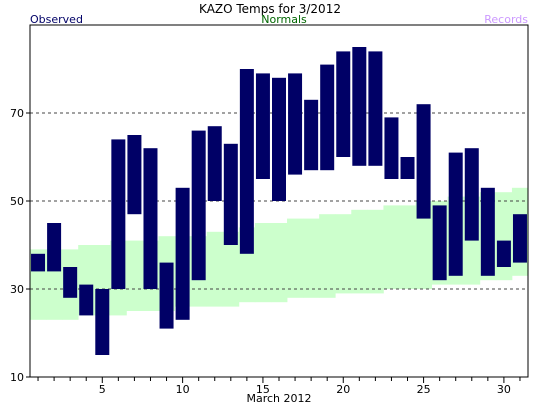 The image size is (540, 406). I want to click on y-tick-label: 50, so click(17, 201).